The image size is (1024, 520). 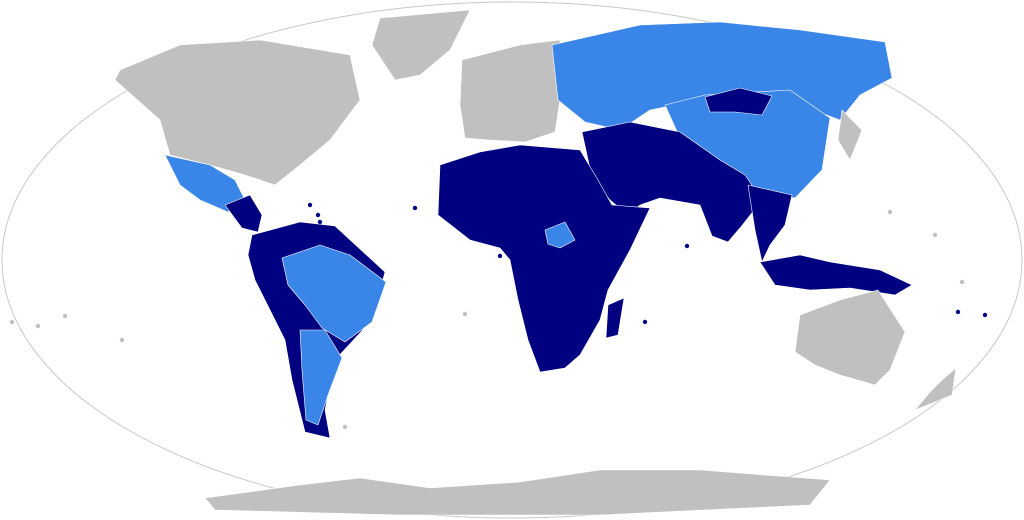 What do you see at coordinates (243, 213) in the screenshot?
I see `region-central-america` at bounding box center [243, 213].